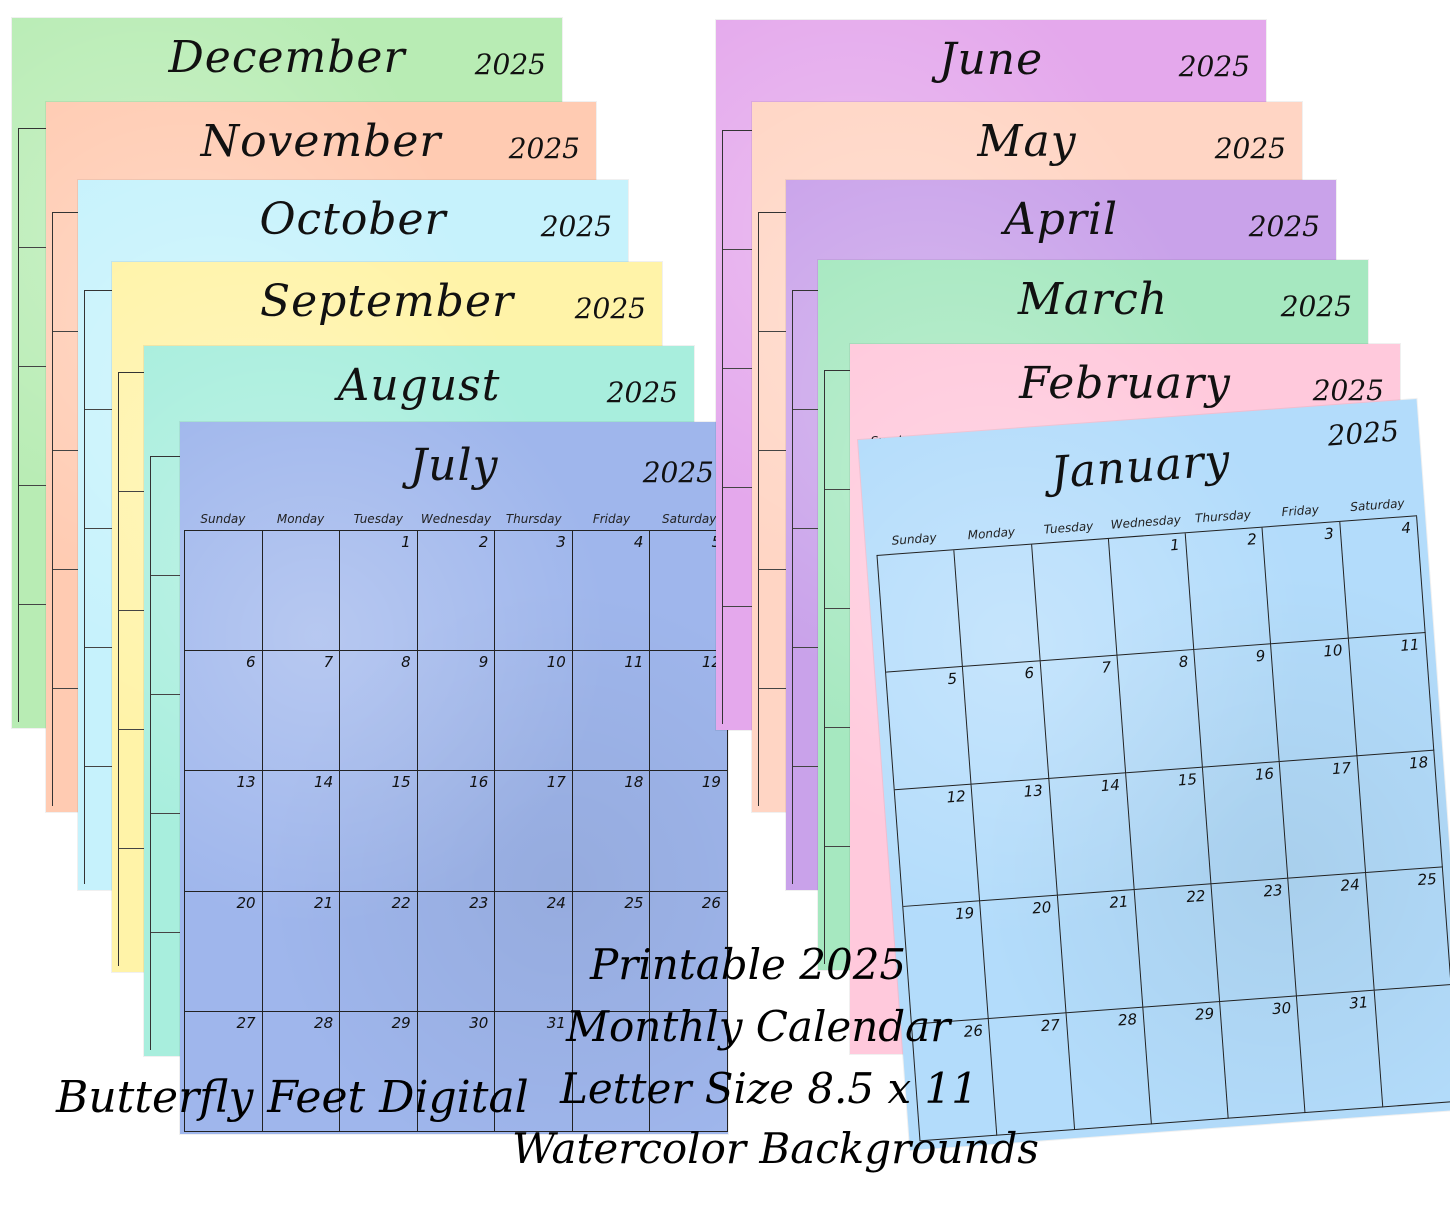 The image size is (1450, 1227). What do you see at coordinates (534, 951) in the screenshot?
I see `day-cell: 24` at bounding box center [534, 951].